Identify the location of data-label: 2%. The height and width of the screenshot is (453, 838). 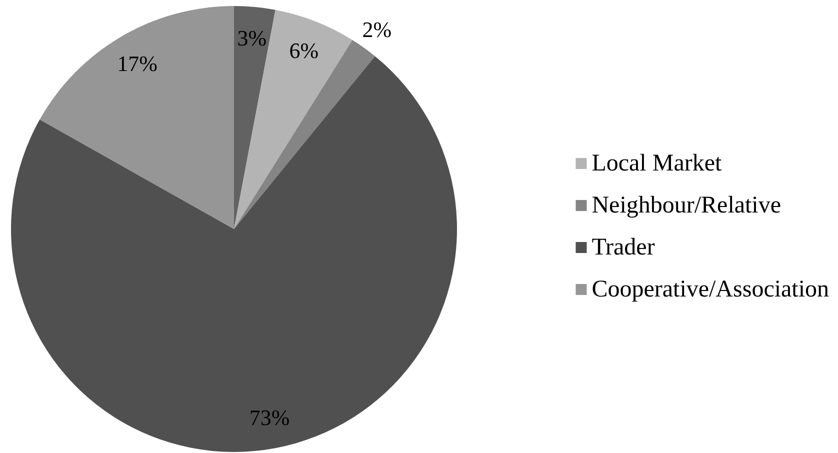
(377, 29).